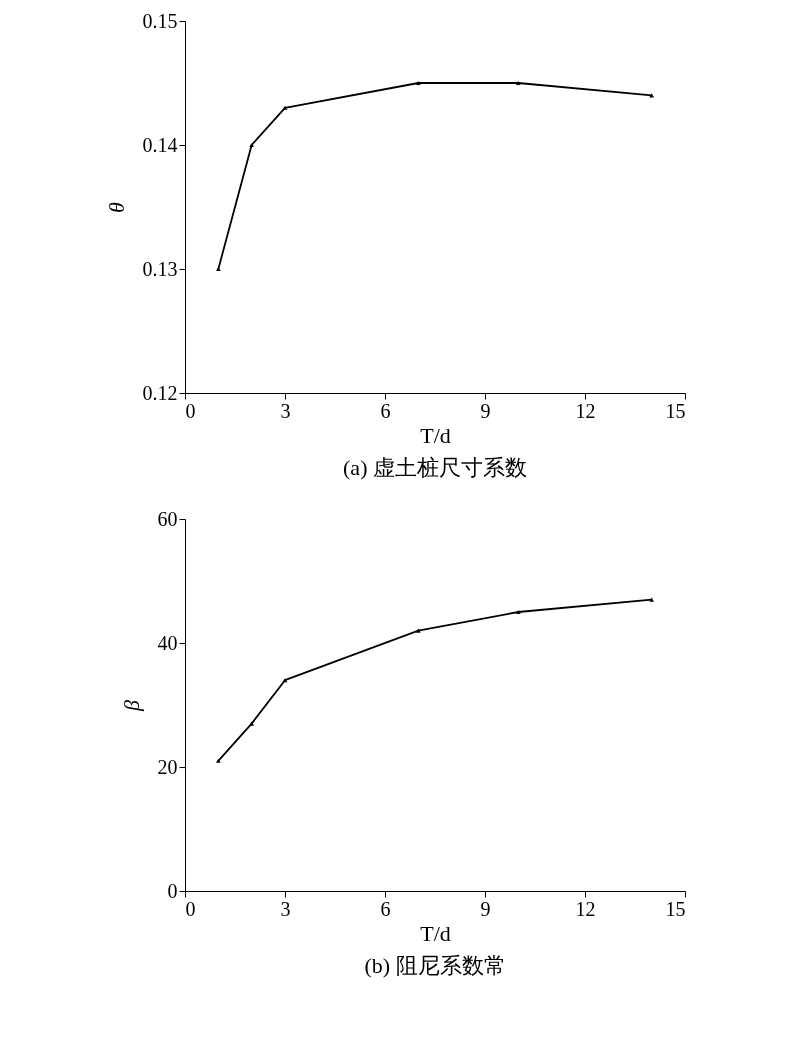 This screenshot has width=800, height=1037. Describe the element at coordinates (167, 642) in the screenshot. I see `y-tick-label: 40` at that location.